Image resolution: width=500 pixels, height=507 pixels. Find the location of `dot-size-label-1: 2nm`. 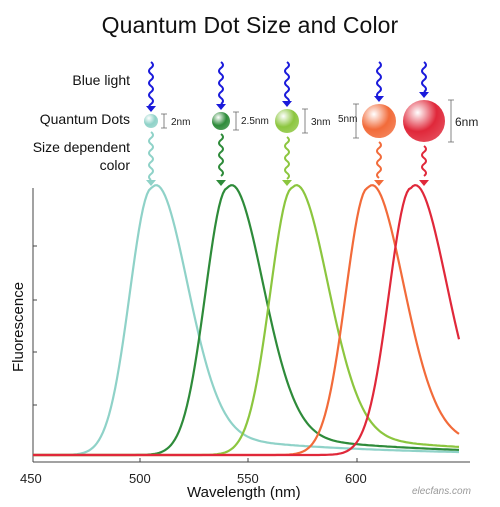

dot-size-label-1: 2nm is located at coordinates (181, 122).